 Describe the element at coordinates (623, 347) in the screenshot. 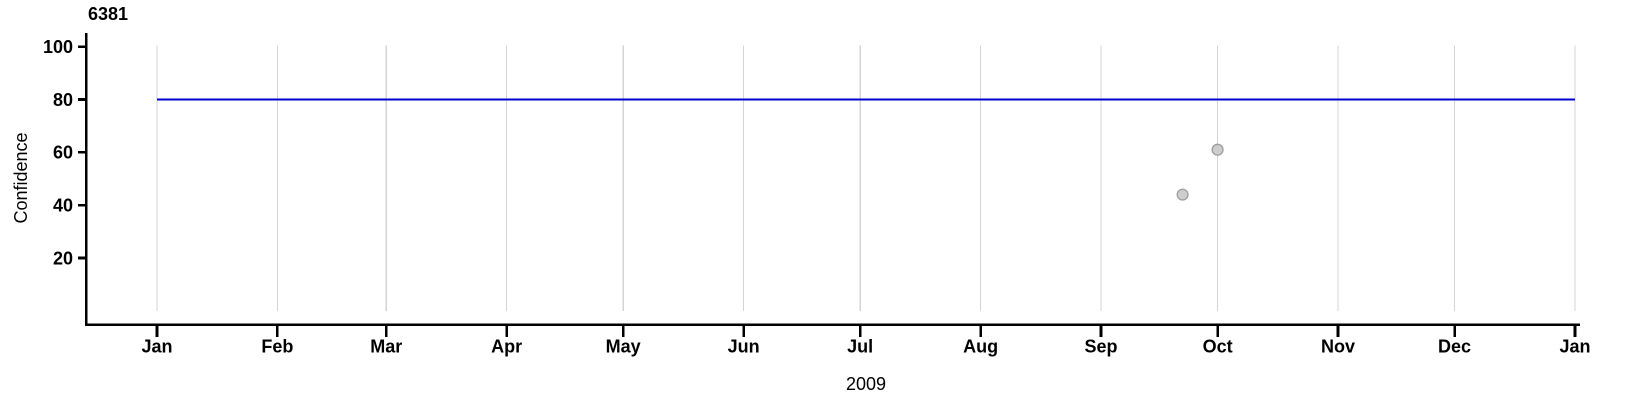

I see `x-tick-label: May` at that location.